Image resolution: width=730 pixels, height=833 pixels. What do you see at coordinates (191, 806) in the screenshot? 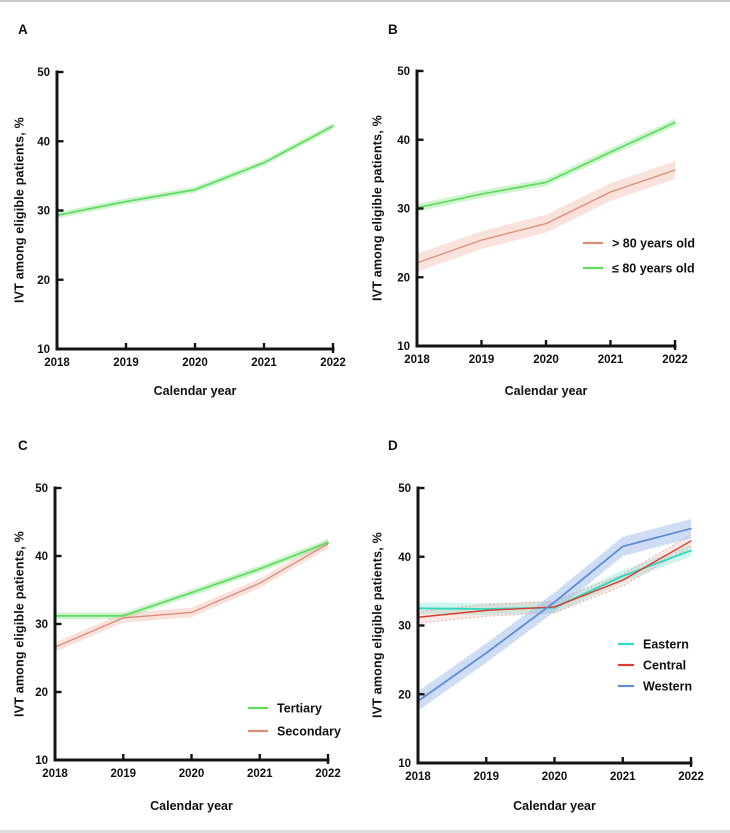
I see `x-axis-title-c: Calendar year` at bounding box center [191, 806].